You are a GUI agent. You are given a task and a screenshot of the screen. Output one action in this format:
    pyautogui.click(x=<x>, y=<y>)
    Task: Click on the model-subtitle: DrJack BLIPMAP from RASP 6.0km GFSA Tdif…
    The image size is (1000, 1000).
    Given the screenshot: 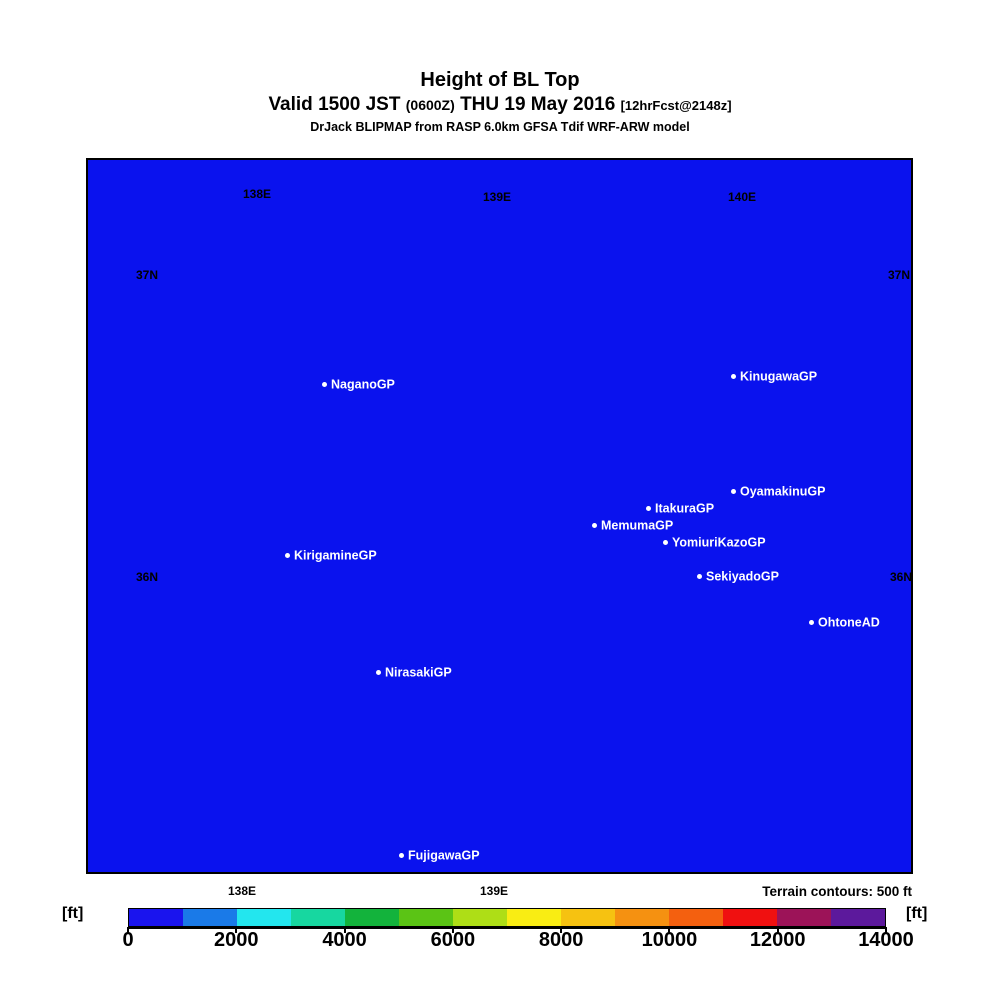 What is the action you would take?
    pyautogui.click(x=500, y=127)
    